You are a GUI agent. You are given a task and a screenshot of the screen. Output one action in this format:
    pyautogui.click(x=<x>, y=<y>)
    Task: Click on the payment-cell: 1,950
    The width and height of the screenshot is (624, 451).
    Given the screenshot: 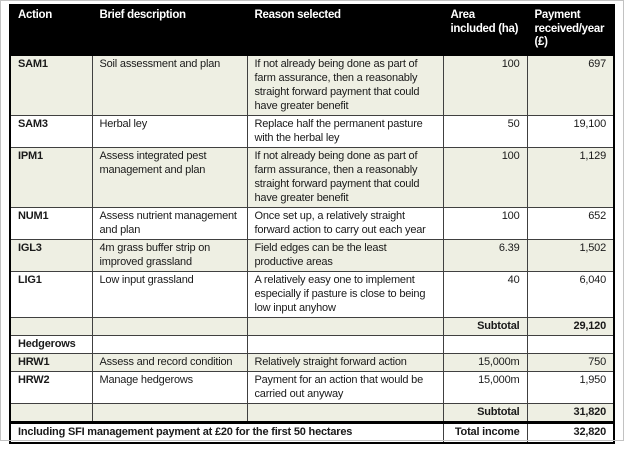 What is the action you would take?
    pyautogui.click(x=570, y=387)
    